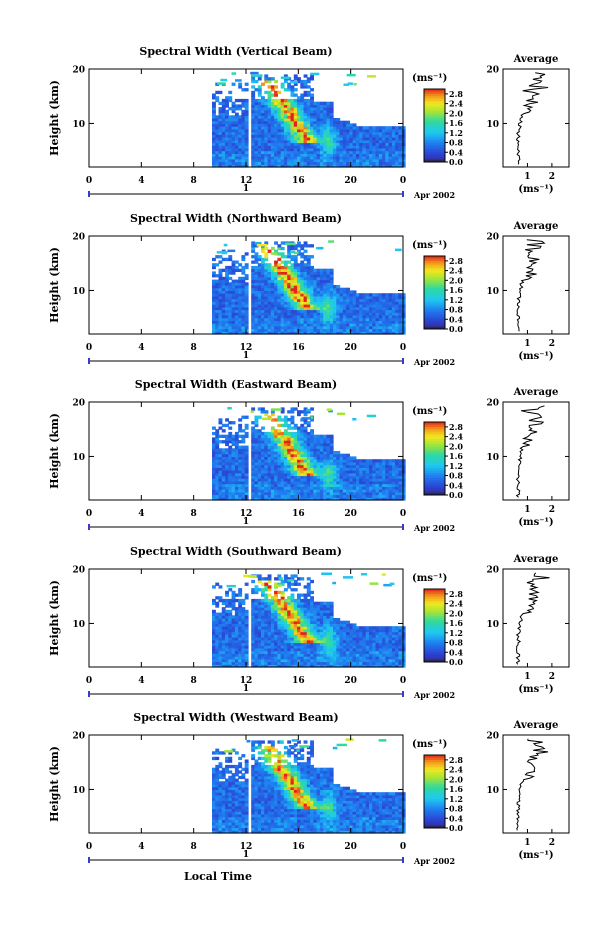  Describe the element at coordinates (456, 280) in the screenshot. I see `colorbar-tick-label: 2.0` at that location.